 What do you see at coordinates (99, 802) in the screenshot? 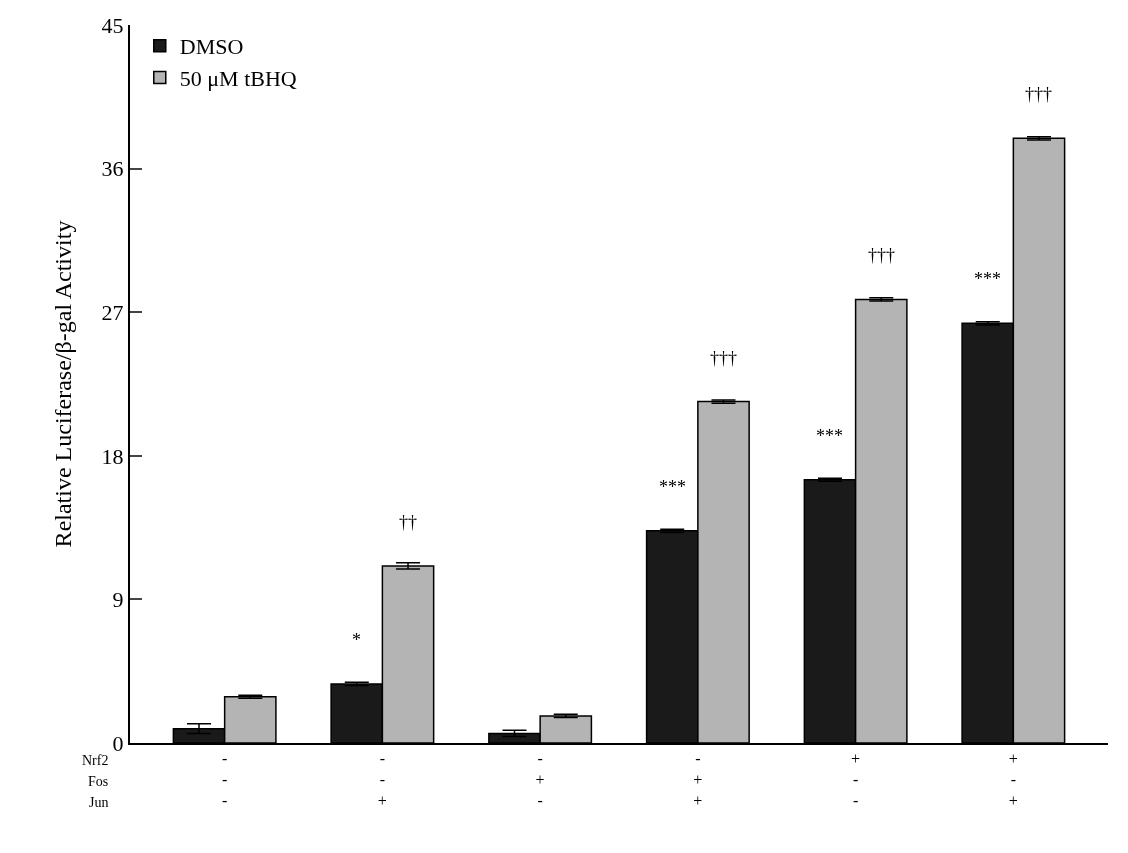
I see `text: Jun` at bounding box center [99, 802].